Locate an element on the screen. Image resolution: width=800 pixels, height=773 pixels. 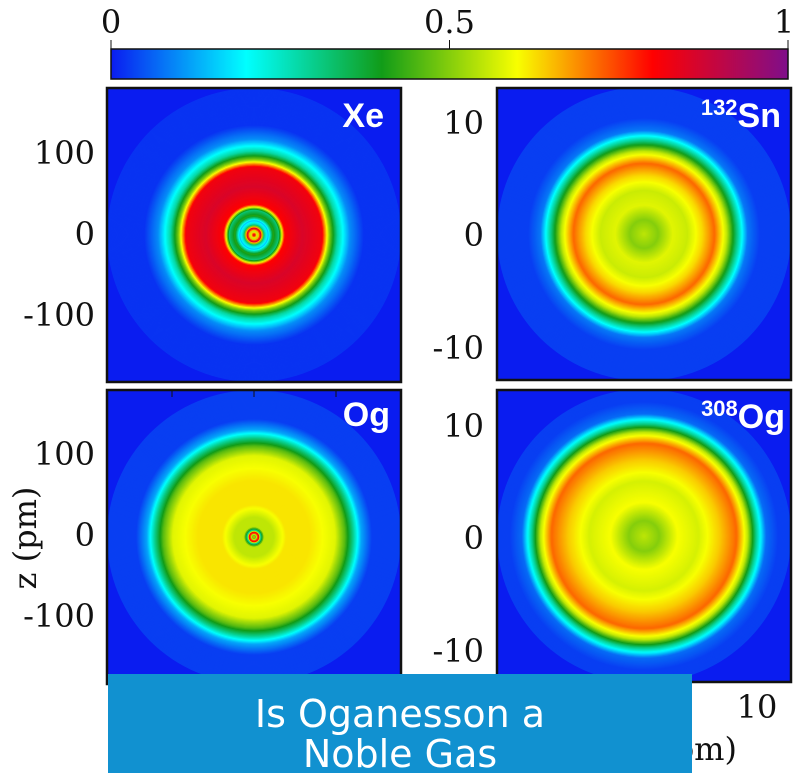
panel-og-ytick-0: 0 is located at coordinates (85, 535).